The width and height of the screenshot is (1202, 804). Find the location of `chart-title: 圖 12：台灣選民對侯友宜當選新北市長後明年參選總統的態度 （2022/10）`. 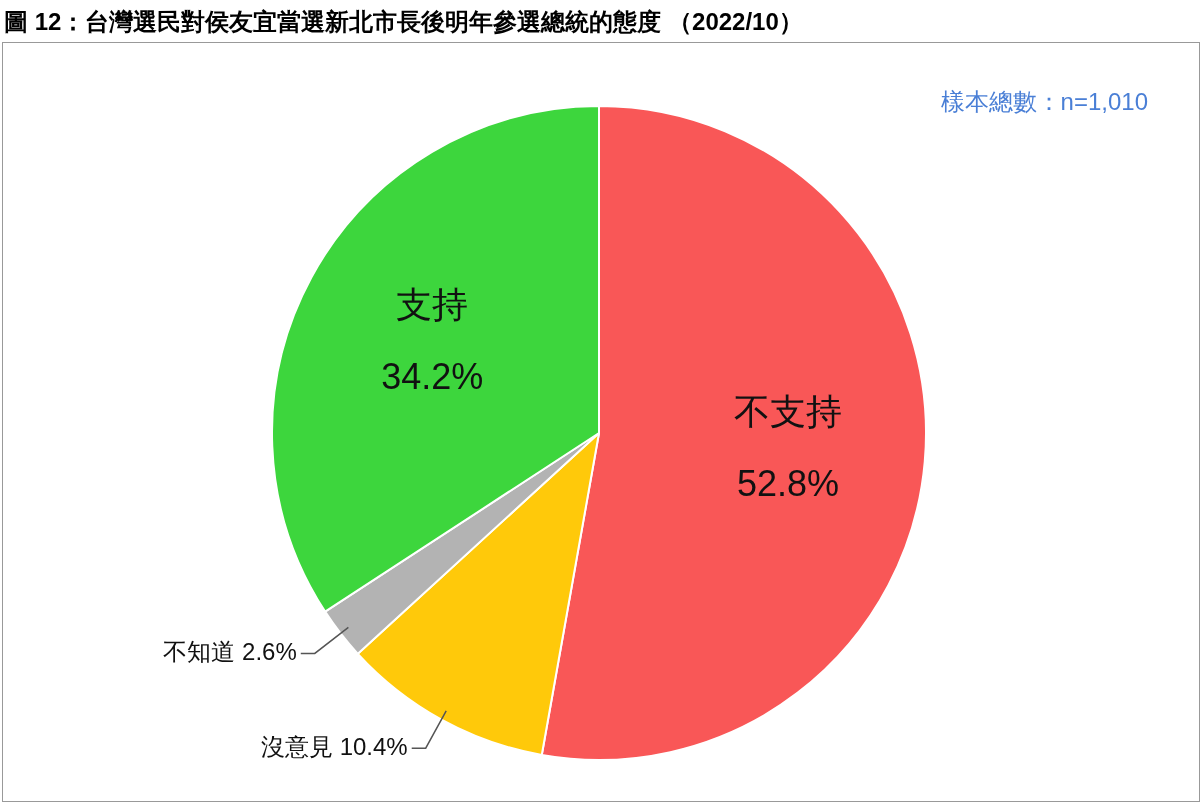

chart-title: 圖 12：台灣選民對侯友宜當選新北市長後明年參選總統的態度 （2022/10） is located at coordinates (403, 22).